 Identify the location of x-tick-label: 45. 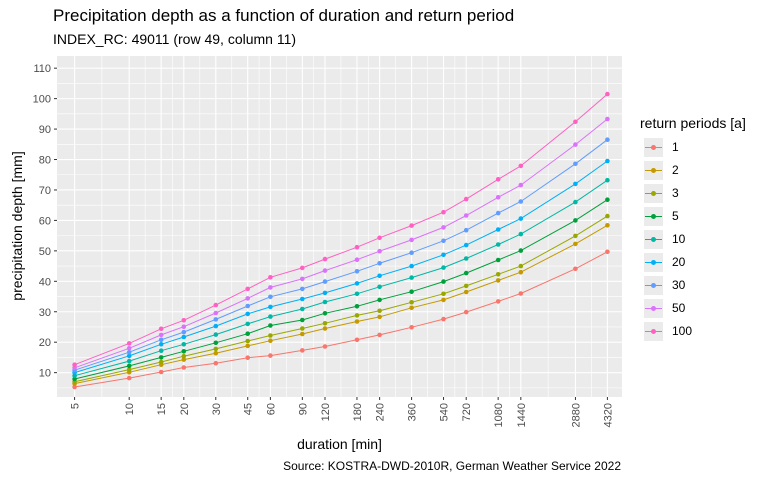
(249, 409).